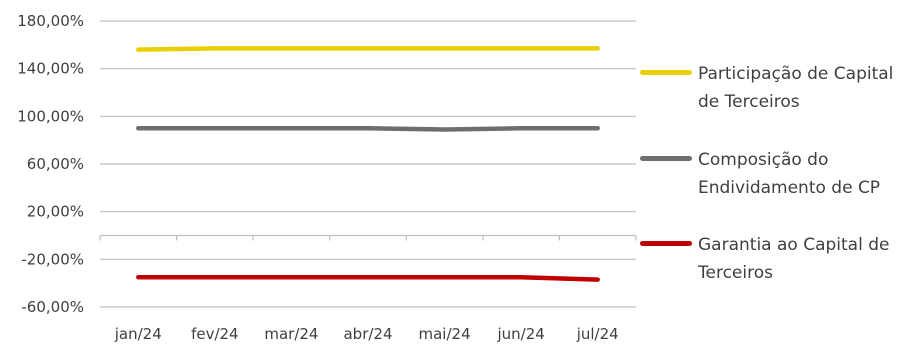 The height and width of the screenshot is (346, 913). I want to click on y-tick-label: 180,00%, so click(50, 21).